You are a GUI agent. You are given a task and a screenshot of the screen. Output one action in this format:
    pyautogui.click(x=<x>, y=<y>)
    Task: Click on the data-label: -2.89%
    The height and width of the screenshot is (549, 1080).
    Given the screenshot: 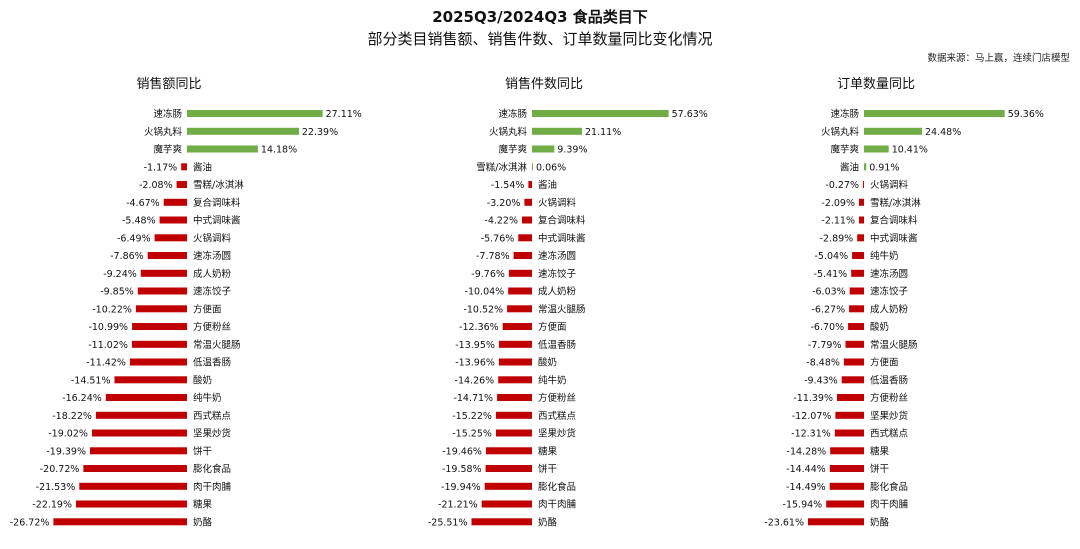 What is the action you would take?
    pyautogui.click(x=837, y=238)
    